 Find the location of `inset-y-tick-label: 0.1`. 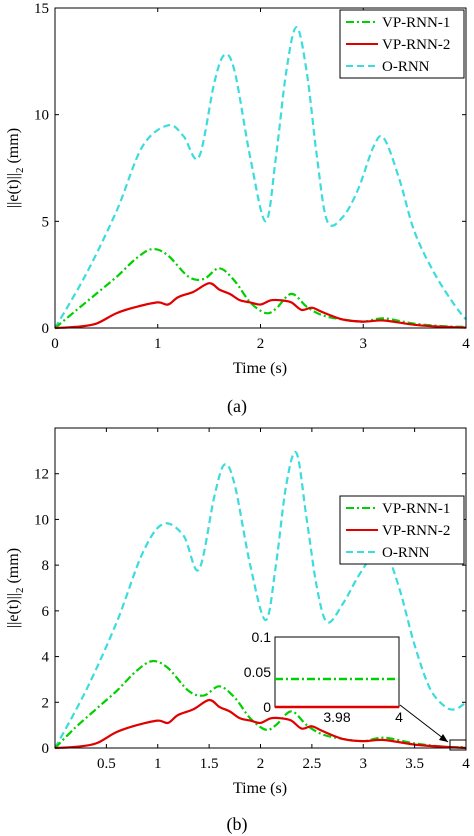

inset-y-tick-label: 0.1 is located at coordinates (262, 637).